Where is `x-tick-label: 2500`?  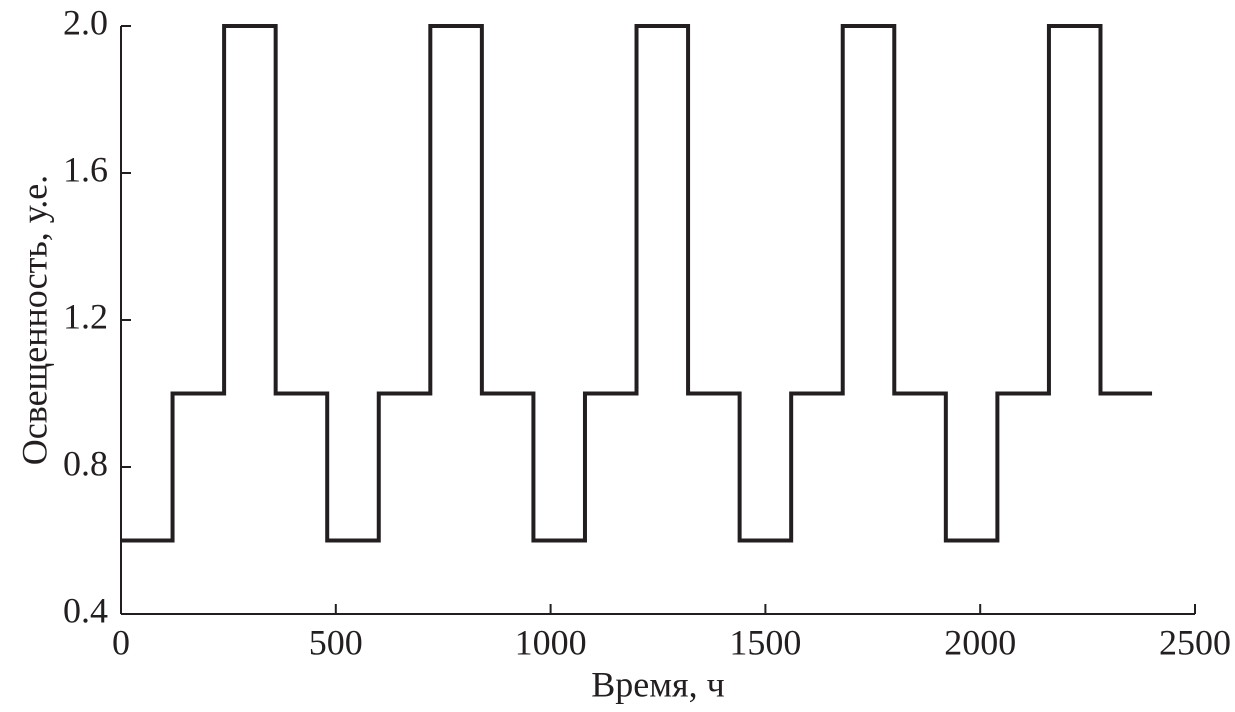 x-tick-label: 2500 is located at coordinates (1195, 642).